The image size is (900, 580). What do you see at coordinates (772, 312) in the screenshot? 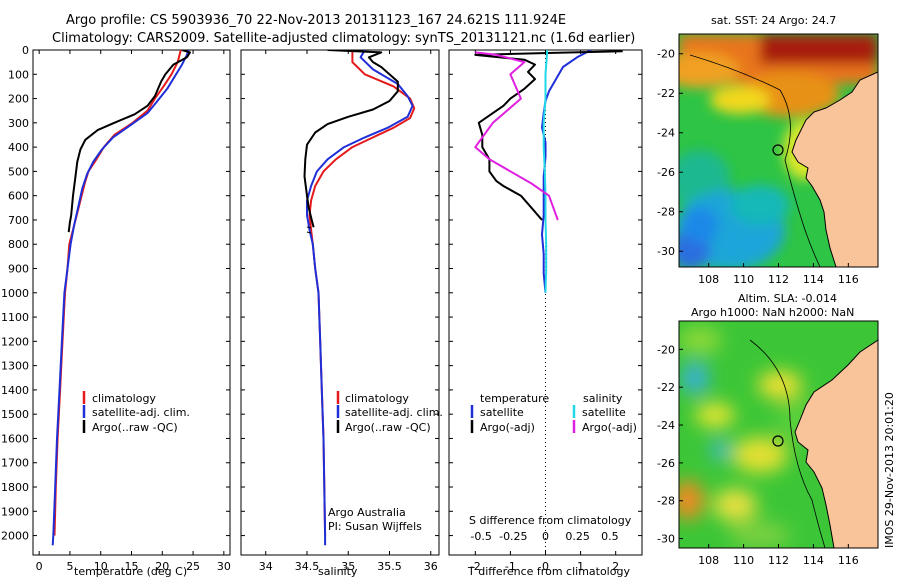
I see `sla-map-title2: Argo h1000: NaN h2000: NaN` at bounding box center [772, 312].